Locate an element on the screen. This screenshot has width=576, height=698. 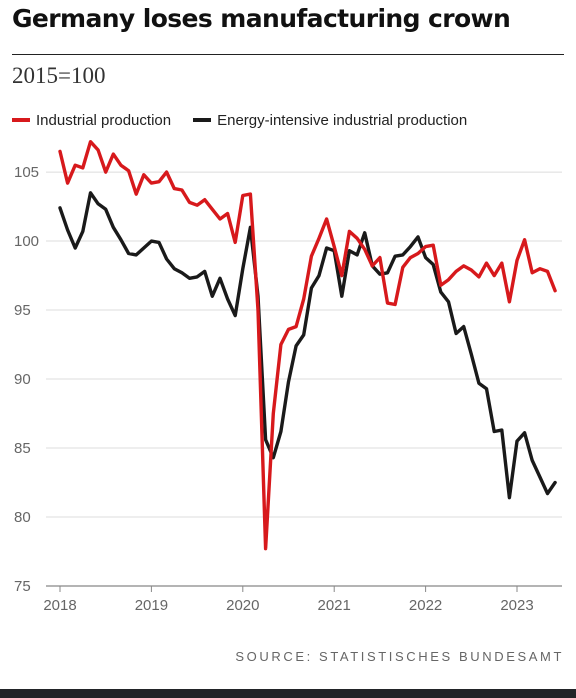
legend-label-industrial-production: Industrial production is located at coordinates (104, 120).